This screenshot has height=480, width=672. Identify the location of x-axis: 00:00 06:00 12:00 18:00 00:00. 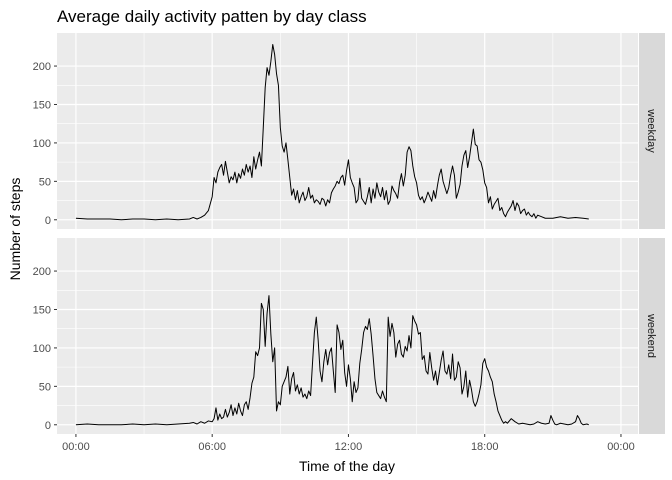
(348, 443).